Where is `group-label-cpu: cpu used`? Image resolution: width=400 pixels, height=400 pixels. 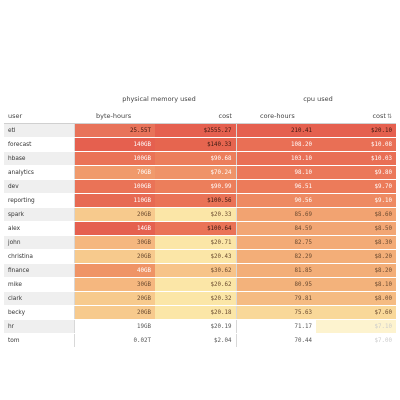 group-label-cpu: cpu used is located at coordinates (318, 99).